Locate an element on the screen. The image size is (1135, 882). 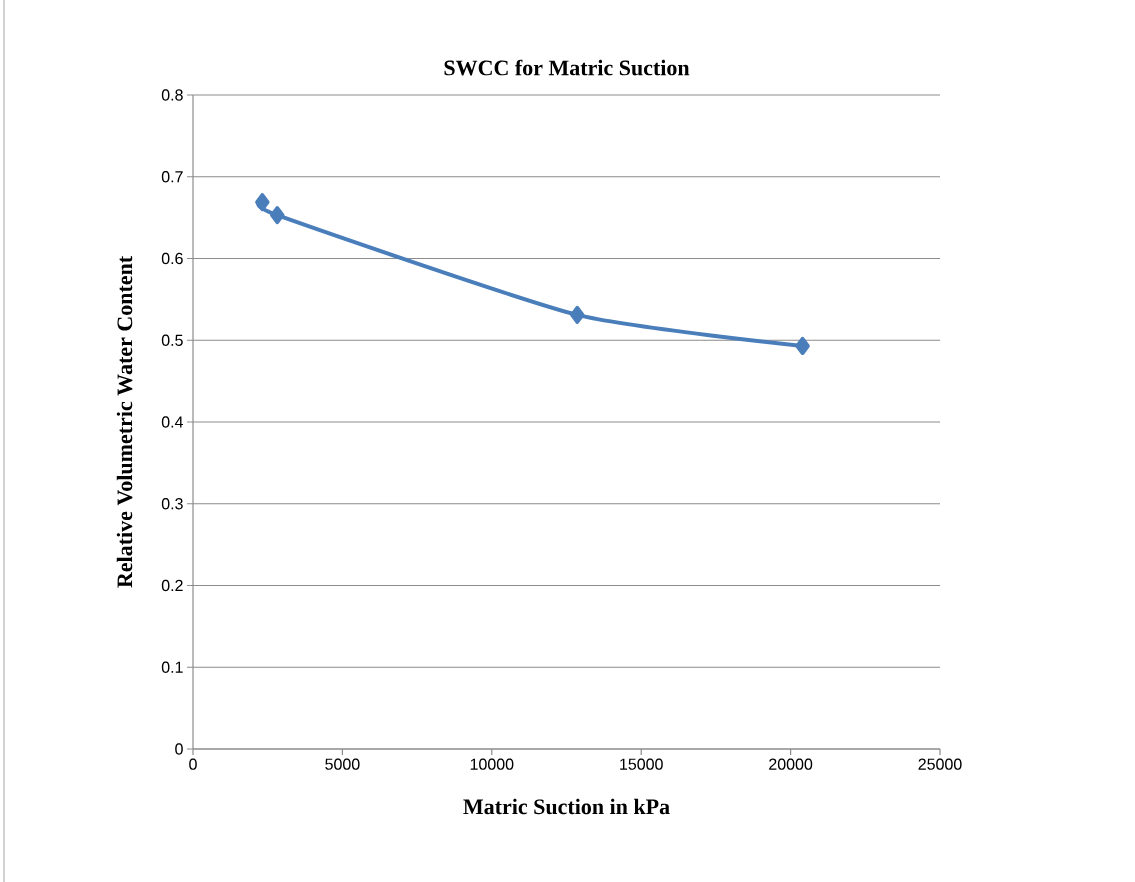
x-tick-label: 25000 is located at coordinates (940, 764).